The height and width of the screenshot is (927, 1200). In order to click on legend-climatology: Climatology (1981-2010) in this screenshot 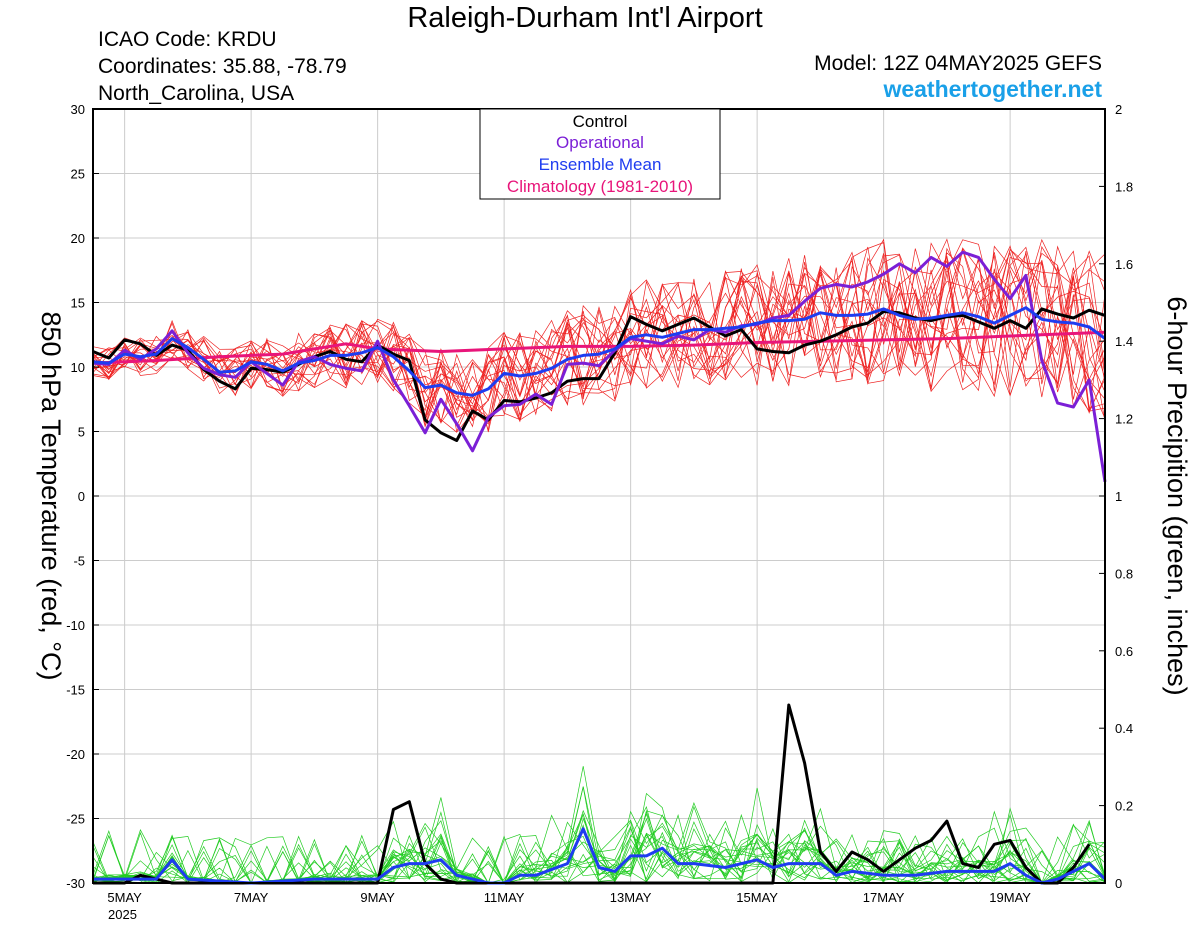, I will do `click(600, 186)`.